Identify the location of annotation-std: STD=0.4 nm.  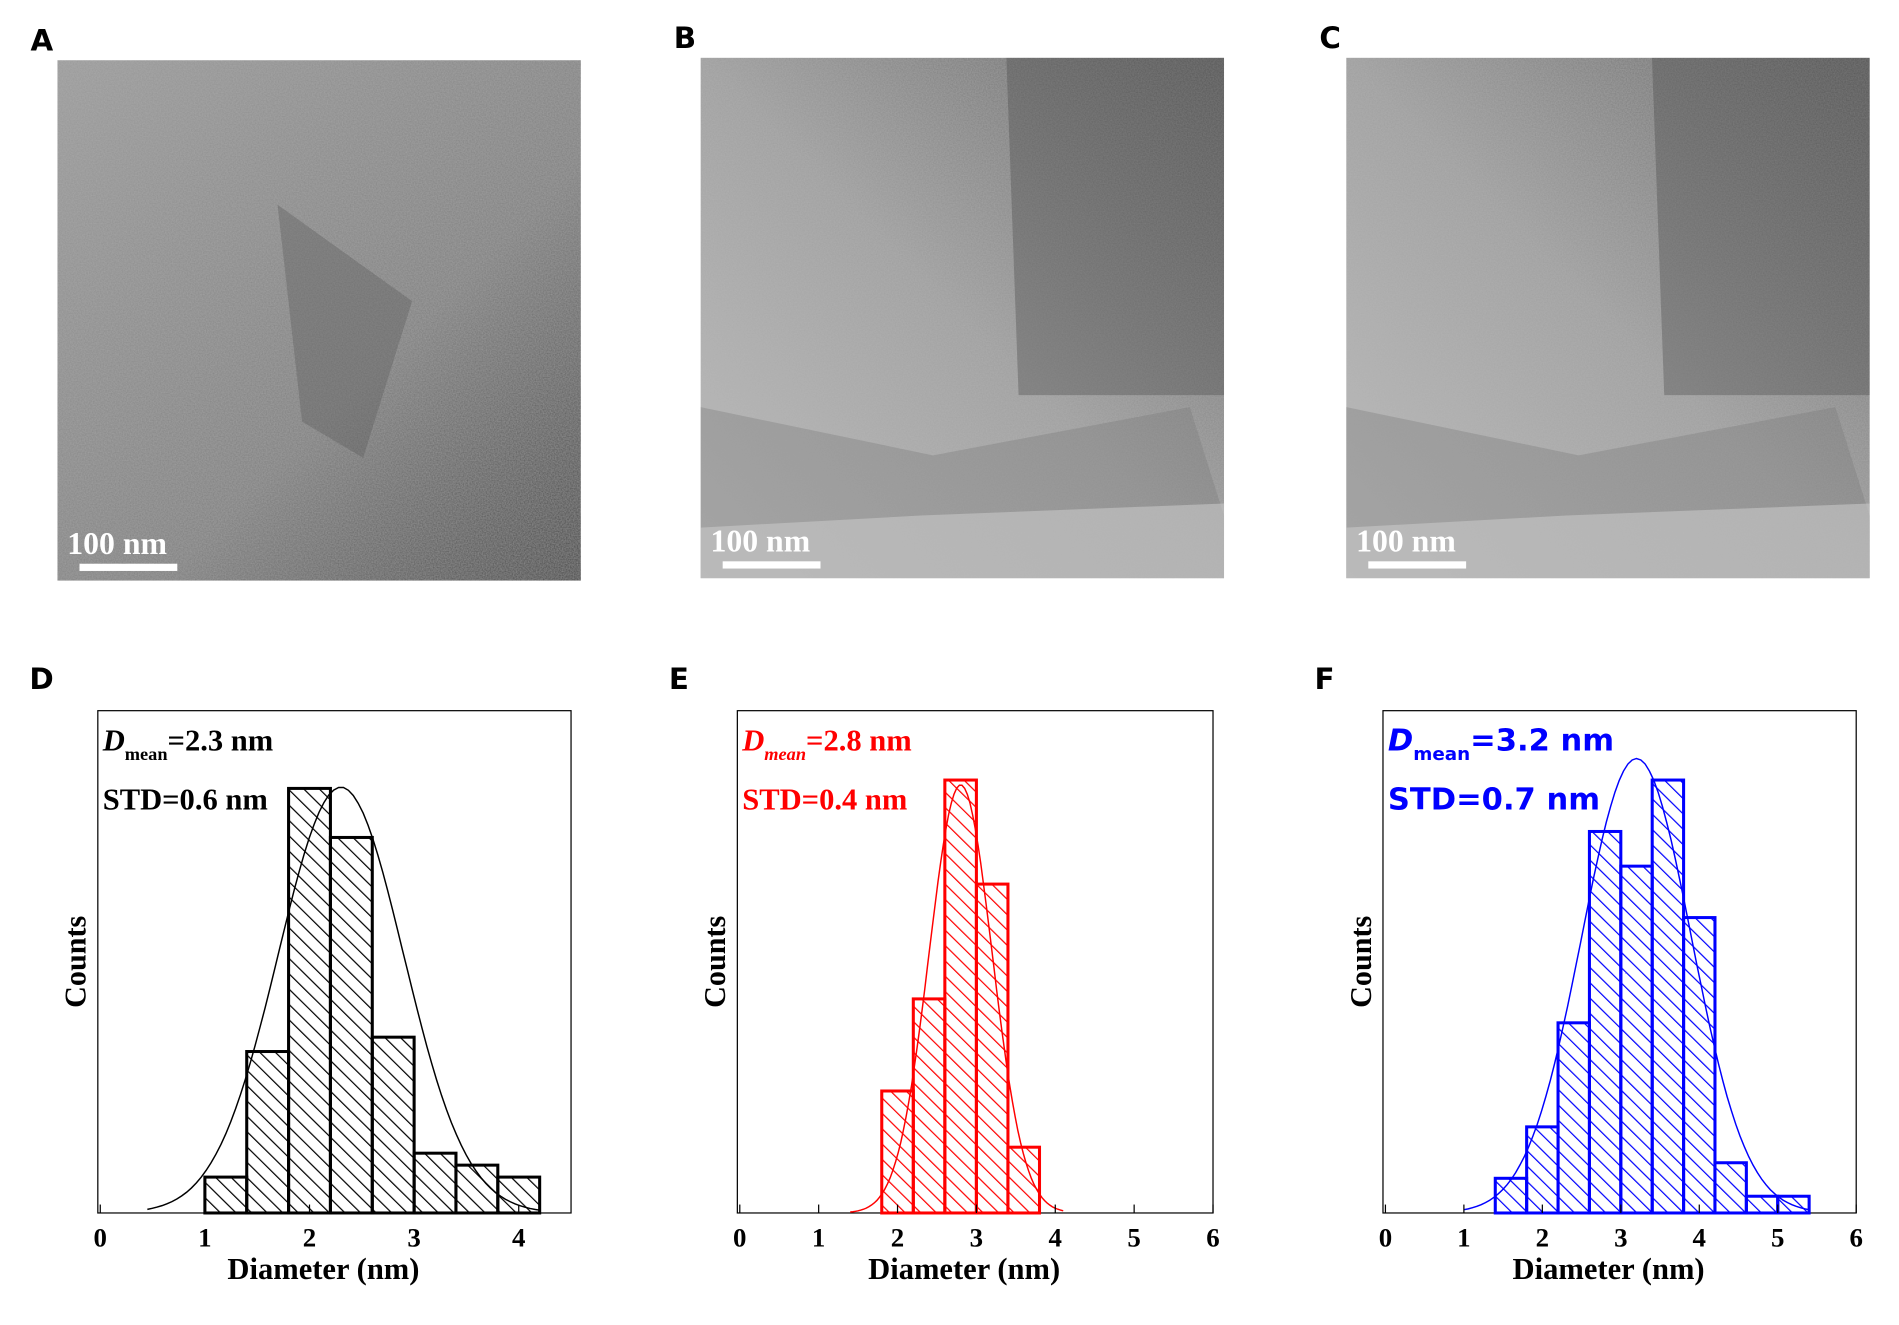
(824, 800).